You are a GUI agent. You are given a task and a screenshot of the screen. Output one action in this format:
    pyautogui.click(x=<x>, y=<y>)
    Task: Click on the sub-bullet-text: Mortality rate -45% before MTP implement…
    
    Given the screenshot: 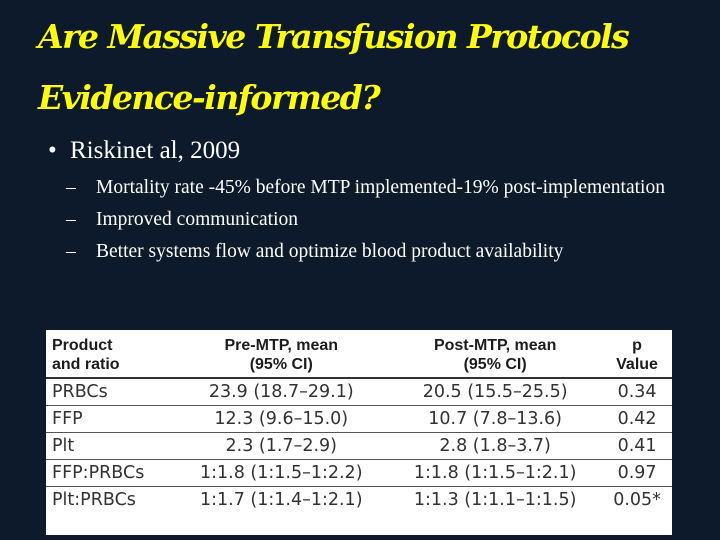 What is the action you would take?
    pyautogui.click(x=380, y=187)
    